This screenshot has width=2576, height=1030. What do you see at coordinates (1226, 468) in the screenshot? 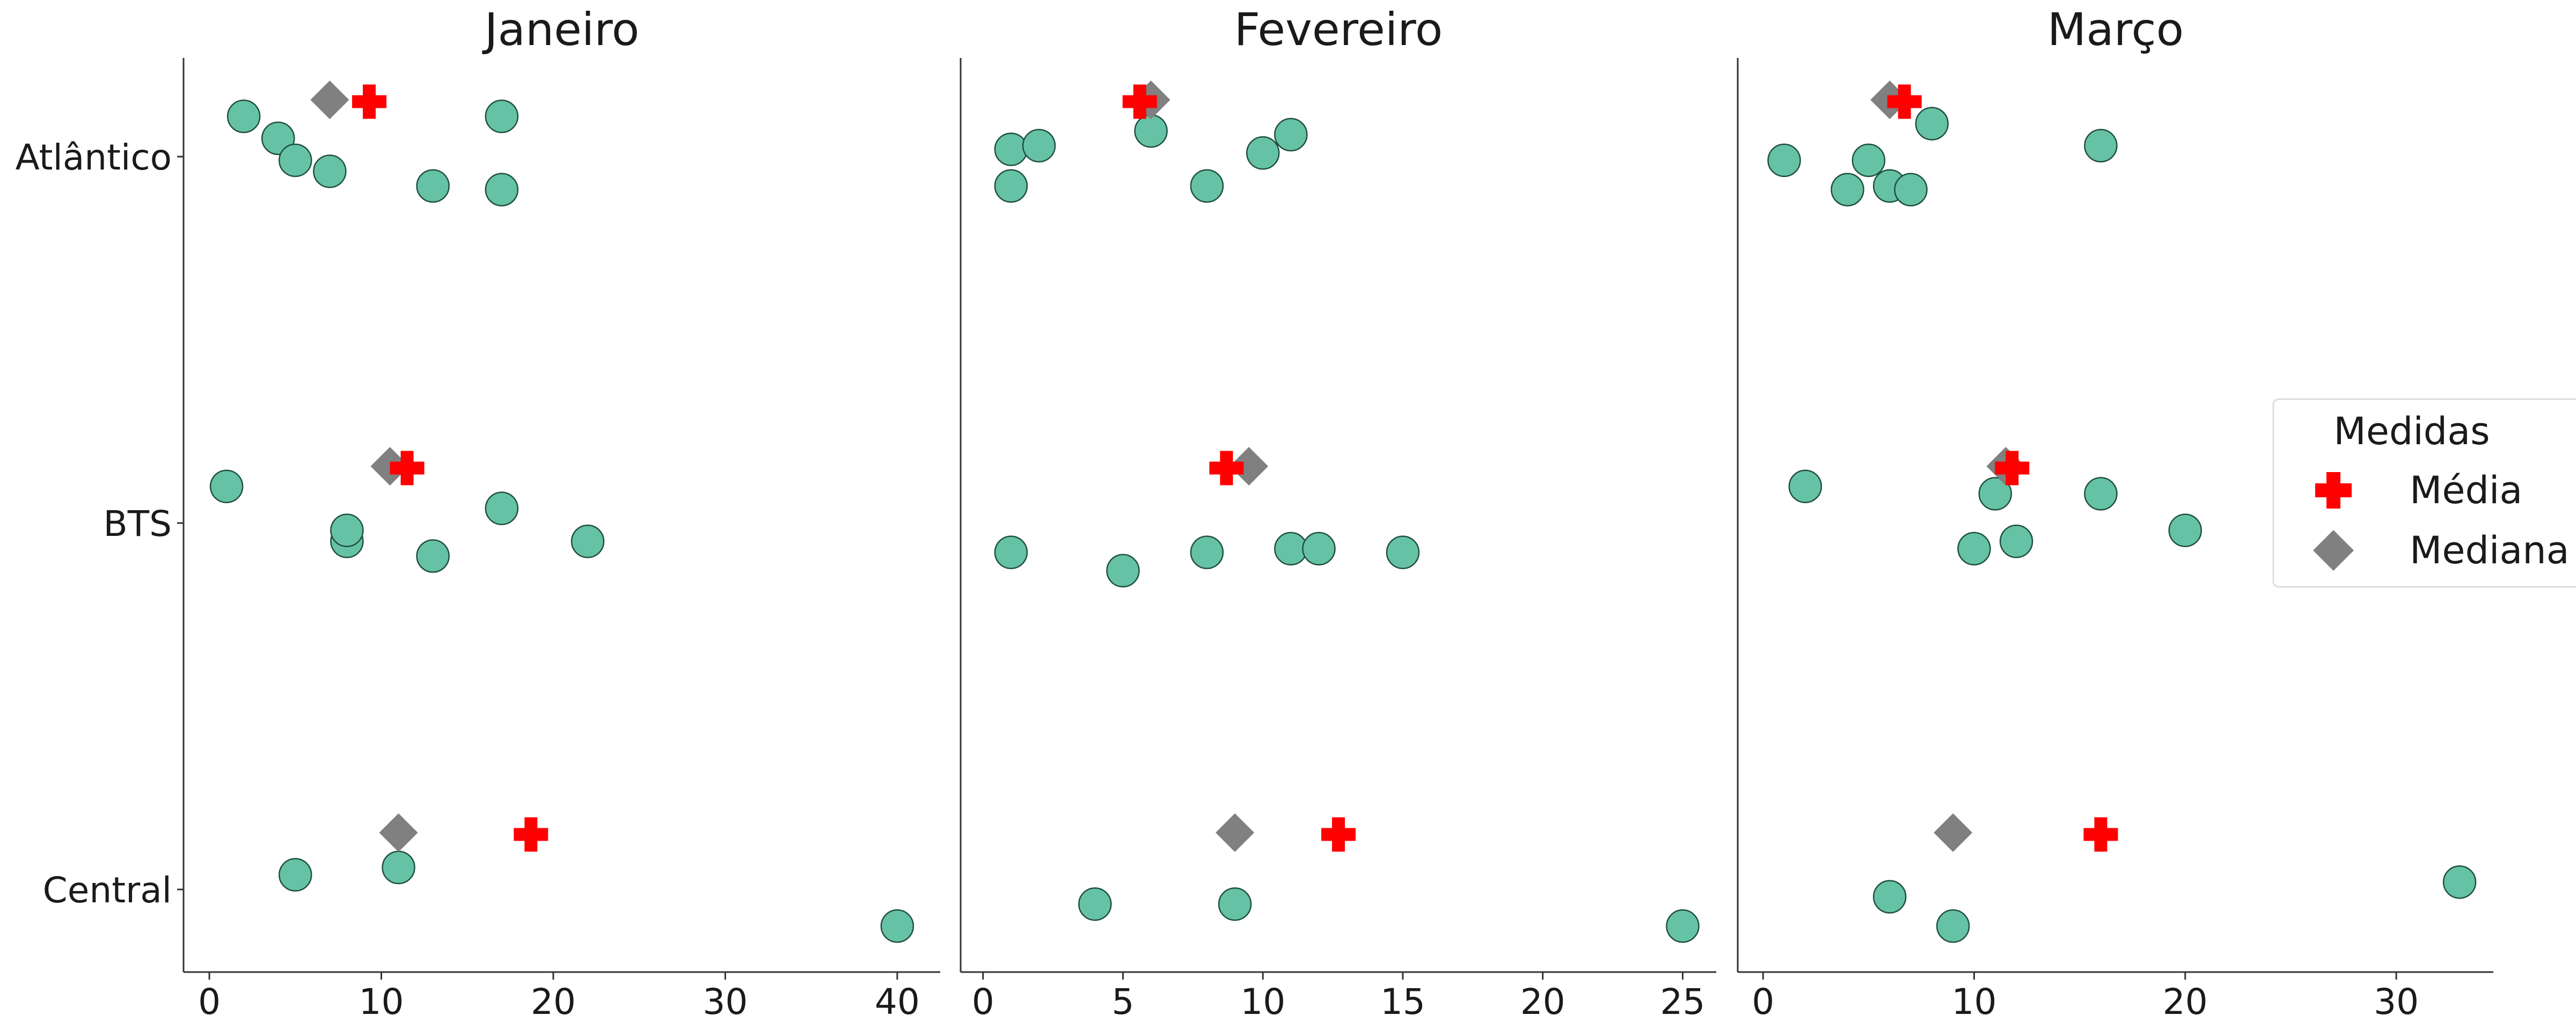
I see `mean-marker-fevereiro-bts` at bounding box center [1226, 468].